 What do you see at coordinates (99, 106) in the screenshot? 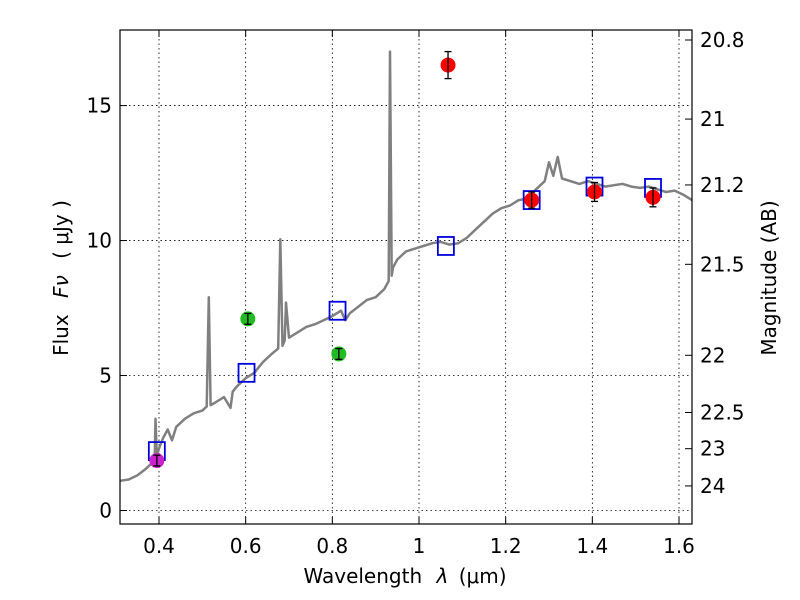
I see `y-tick-label: 15` at bounding box center [99, 106].